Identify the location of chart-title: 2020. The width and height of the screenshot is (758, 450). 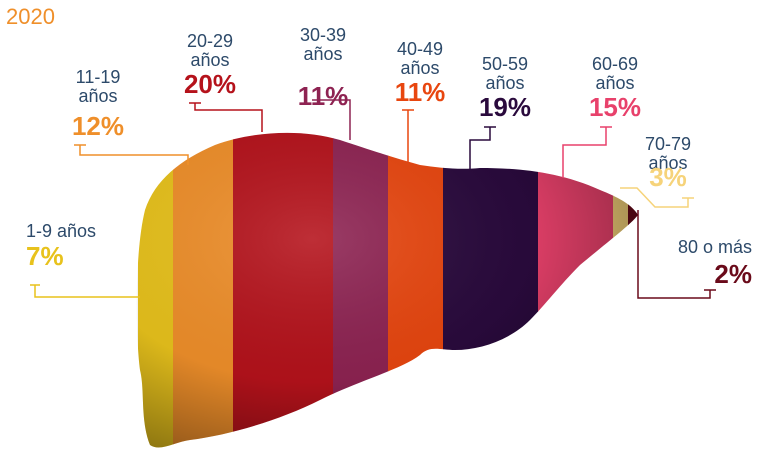
(30, 16).